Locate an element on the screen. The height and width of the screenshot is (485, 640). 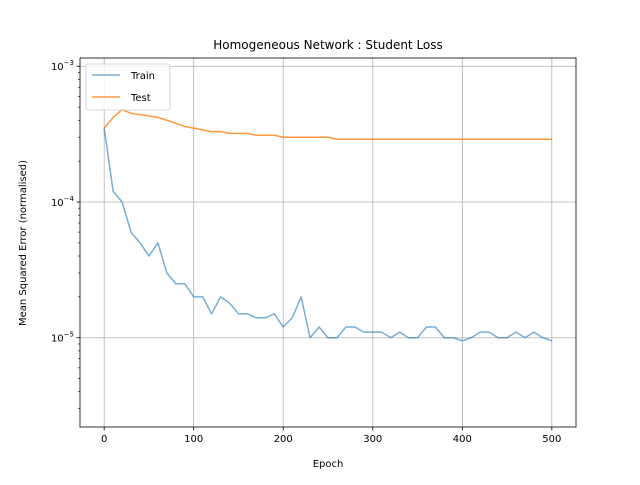
x-tick-label: 200 is located at coordinates (283, 439).